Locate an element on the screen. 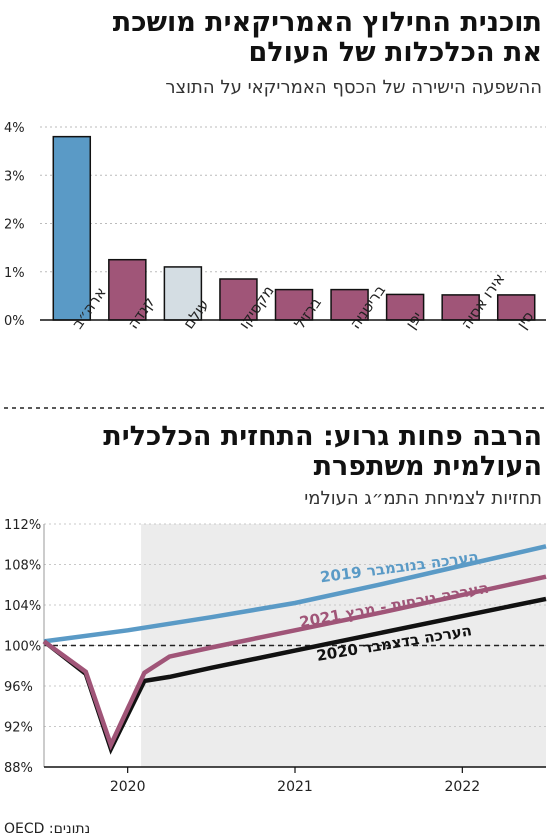 The width and height of the screenshot is (550, 839). bar-ytick-label: 0% is located at coordinates (14, 321).